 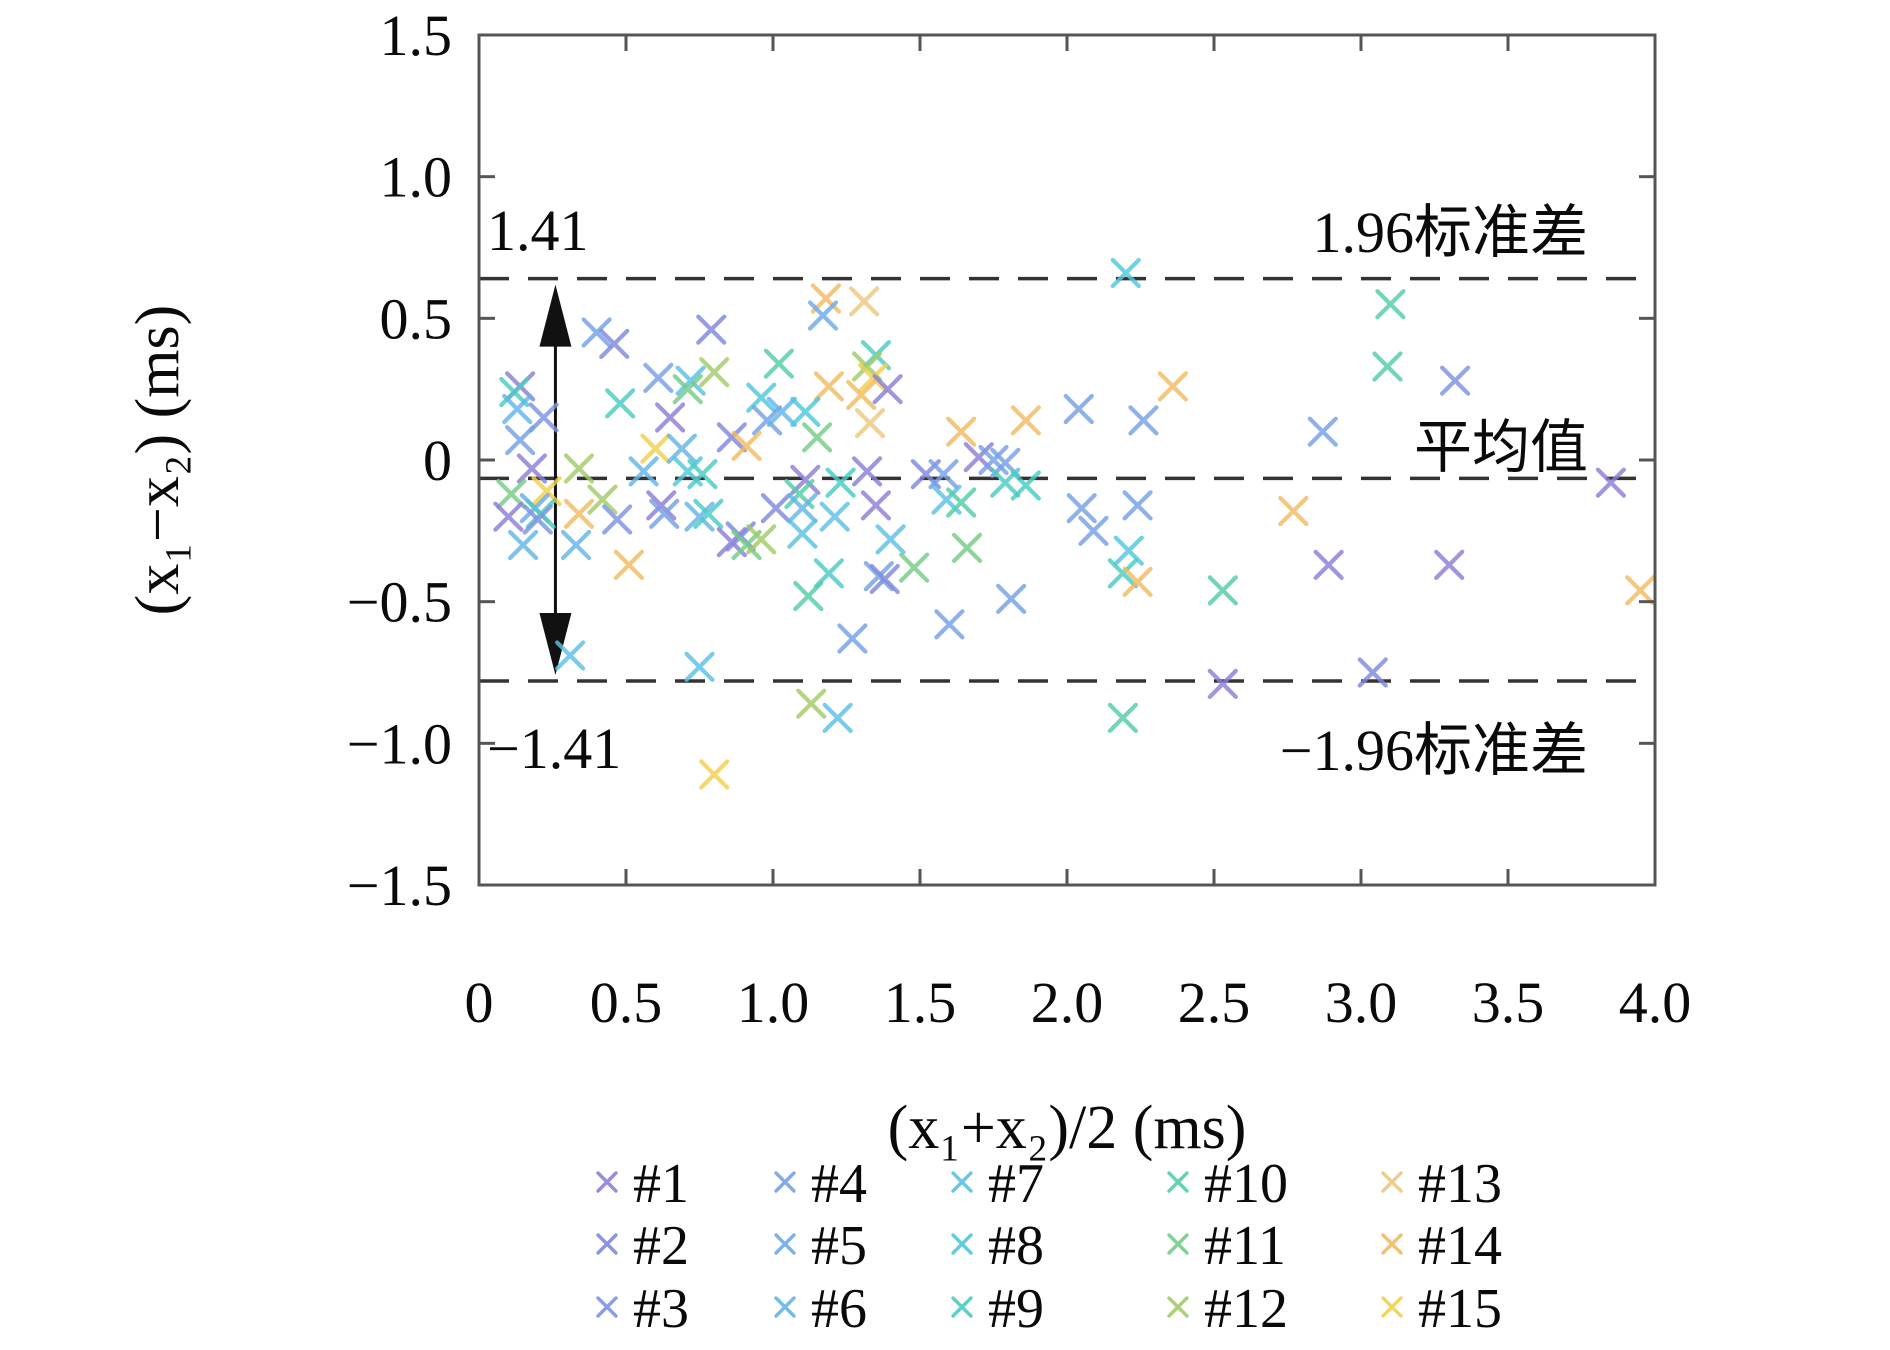 I want to click on span-arrow-head-down, so click(x=555, y=644).